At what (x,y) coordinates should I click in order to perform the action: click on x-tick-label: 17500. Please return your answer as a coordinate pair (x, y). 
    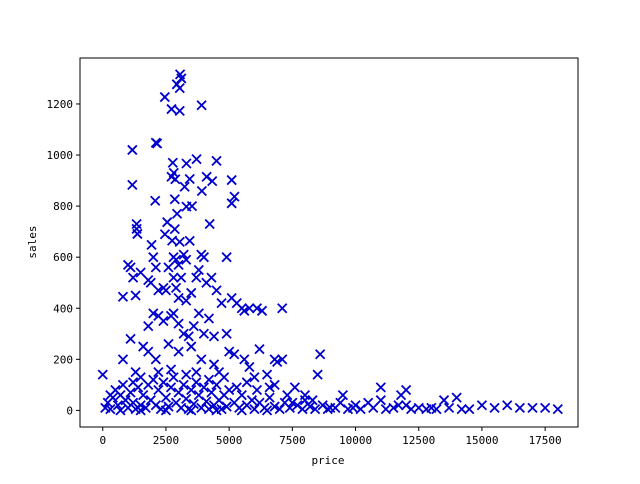
    Looking at the image, I should click on (545, 440).